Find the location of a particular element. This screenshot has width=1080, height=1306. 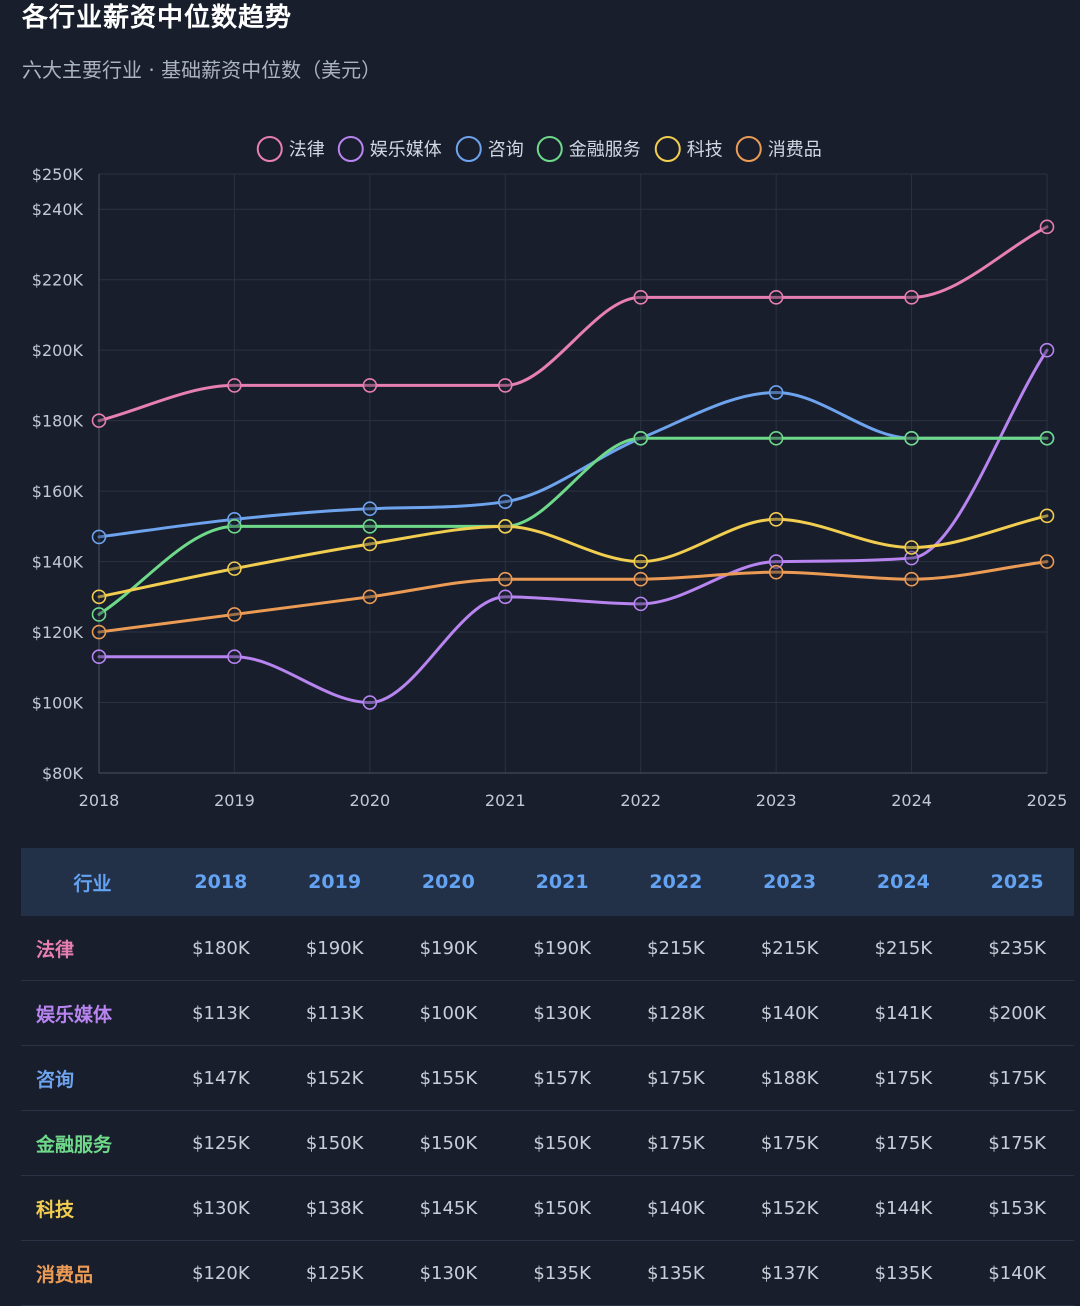

table-cell: $145K is located at coordinates (448, 1208).